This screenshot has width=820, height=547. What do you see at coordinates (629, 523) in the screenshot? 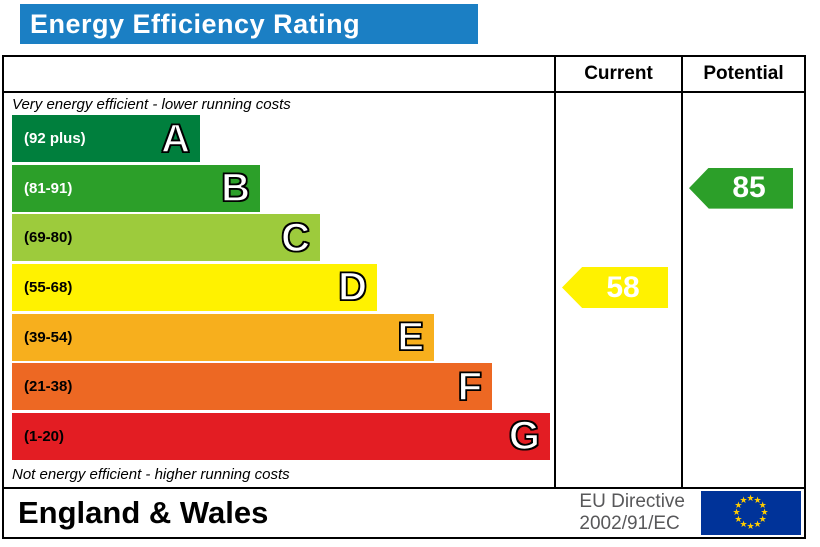
I see `eu-directive-line2: 2002/91/EC` at bounding box center [629, 523].